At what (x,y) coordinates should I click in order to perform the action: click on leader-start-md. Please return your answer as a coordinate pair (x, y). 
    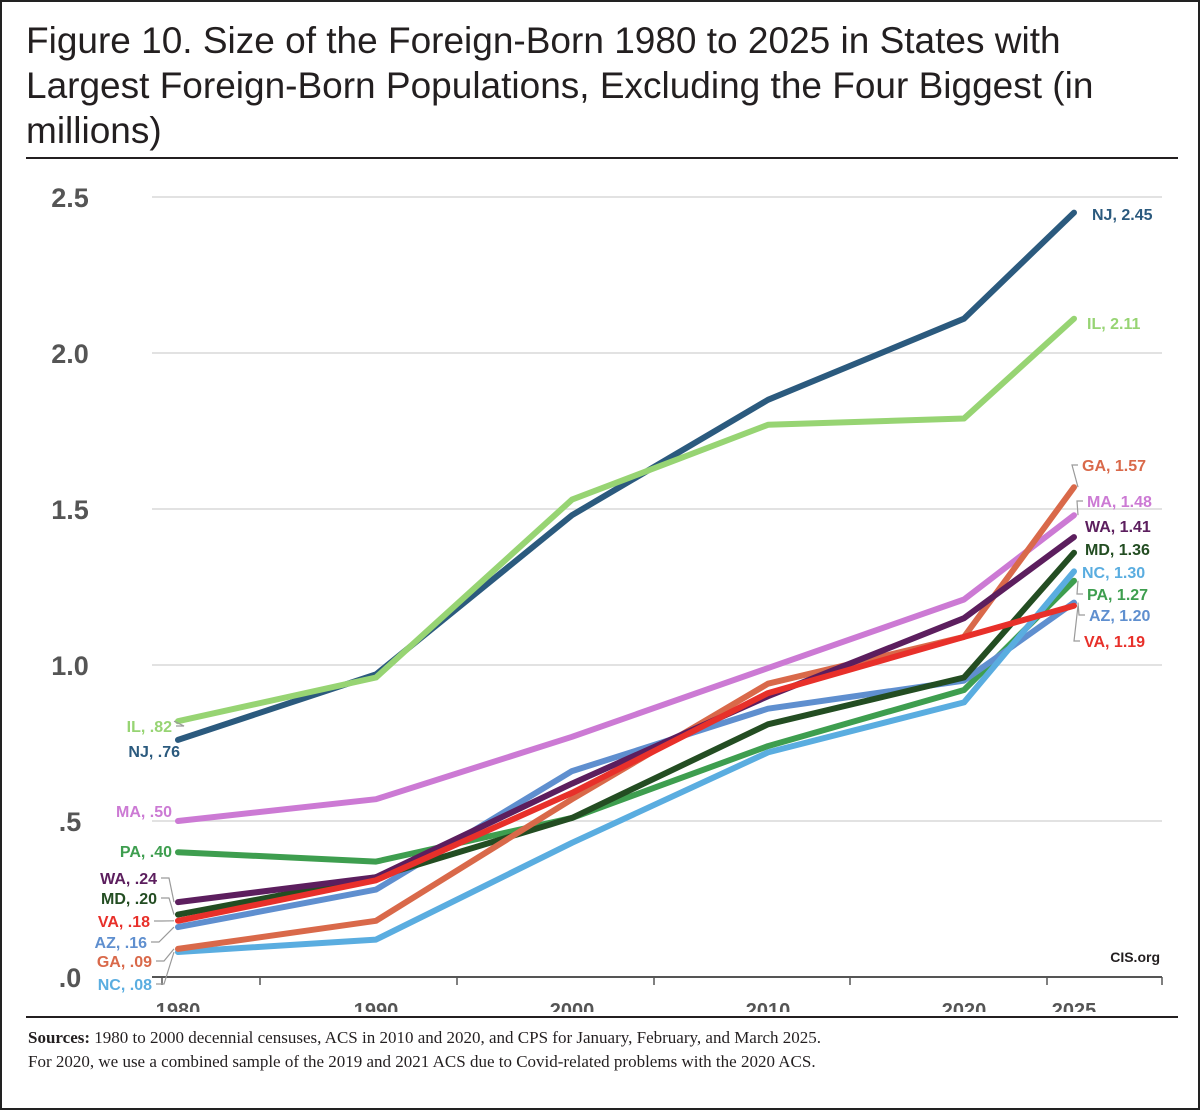
    Looking at the image, I should click on (168, 906).